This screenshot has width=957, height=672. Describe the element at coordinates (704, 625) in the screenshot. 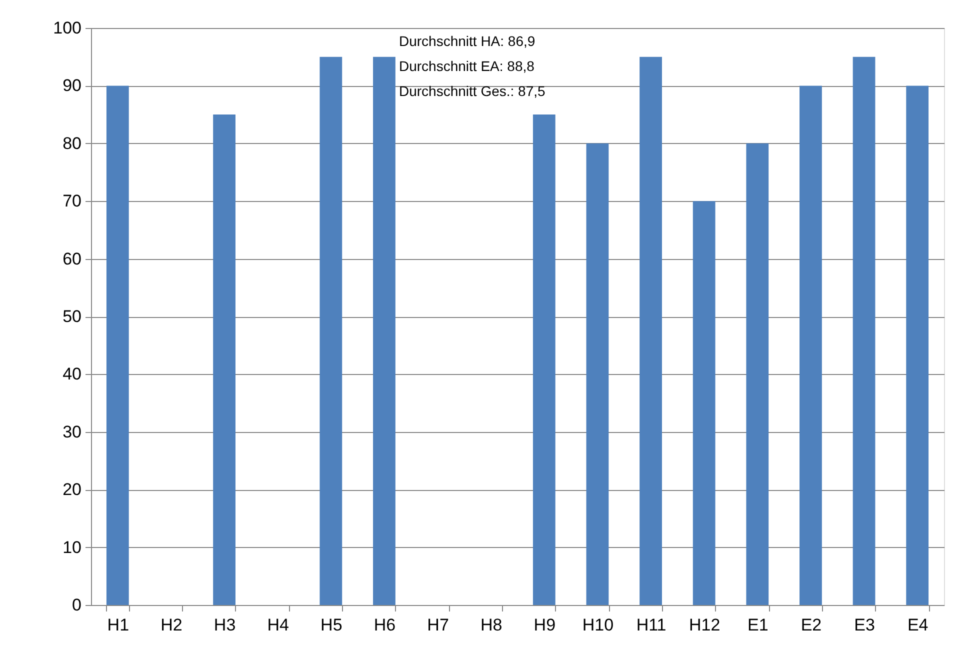

I see `x-tick-label: H12` at that location.